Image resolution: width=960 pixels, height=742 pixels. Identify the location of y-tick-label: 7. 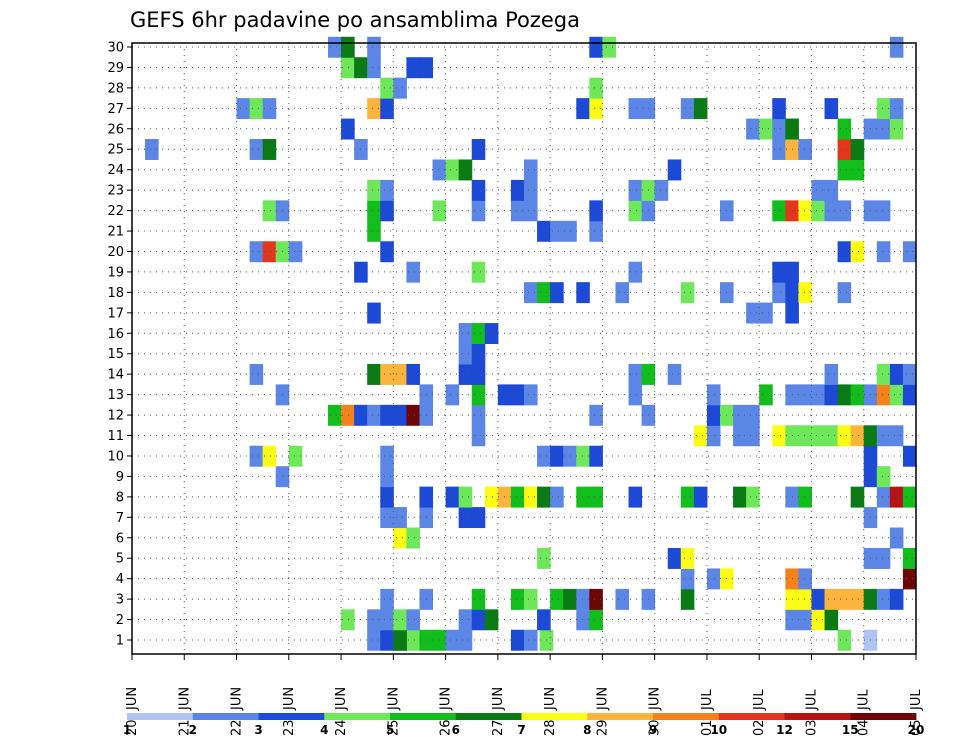
(120, 518).